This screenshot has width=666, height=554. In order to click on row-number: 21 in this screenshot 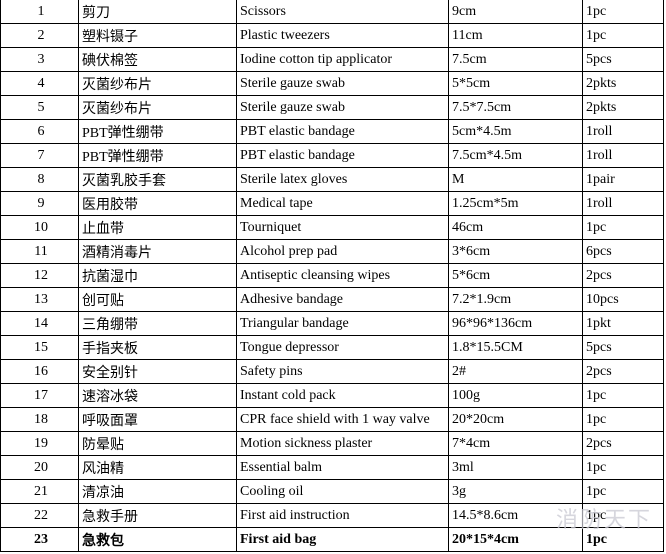, I will do `click(39, 491)`.